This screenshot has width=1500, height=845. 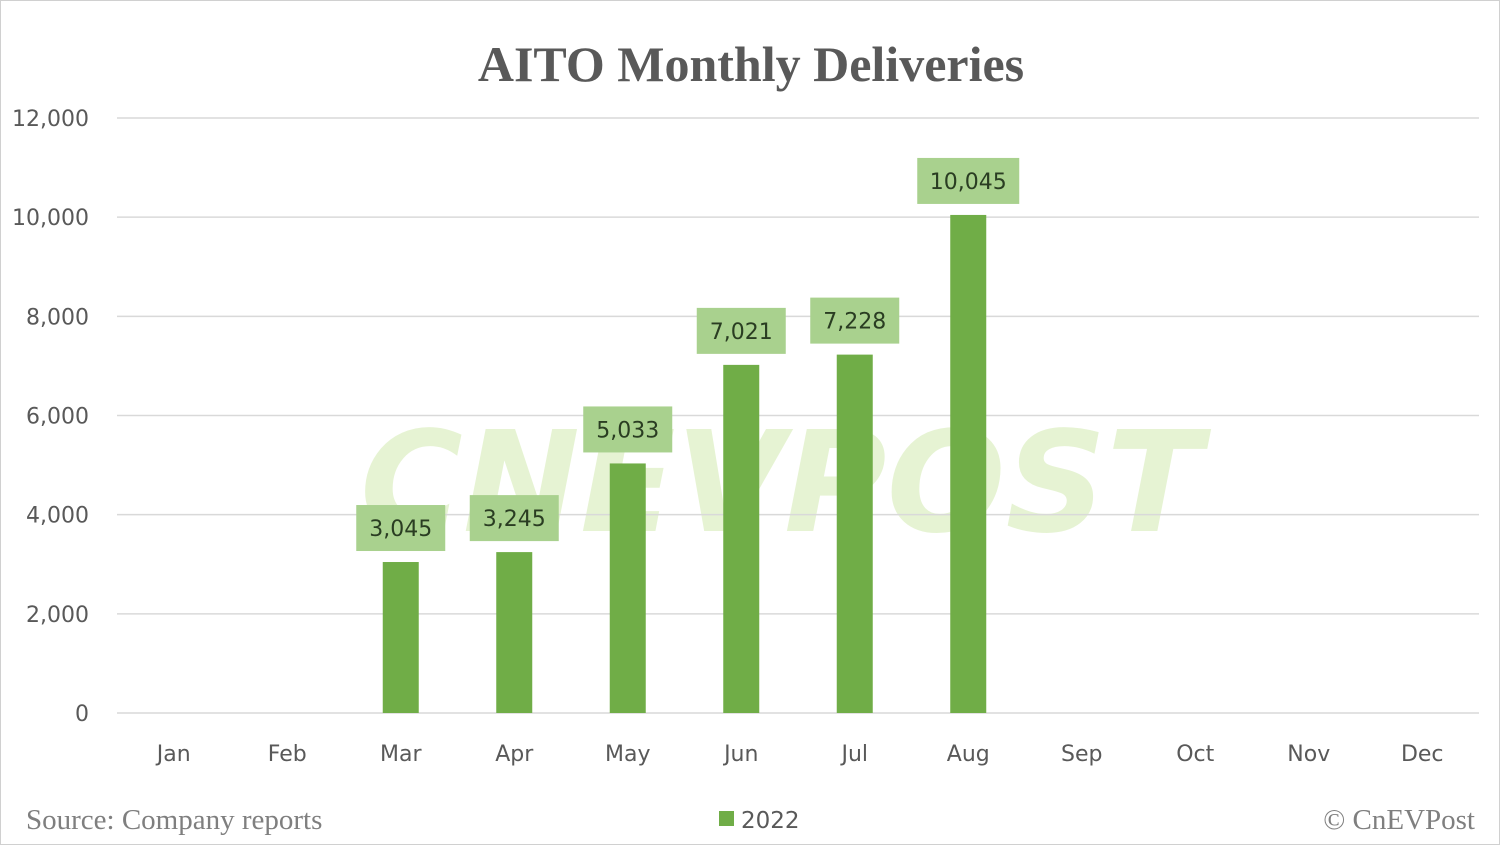 I want to click on data-label: 3,045, so click(x=400, y=529).